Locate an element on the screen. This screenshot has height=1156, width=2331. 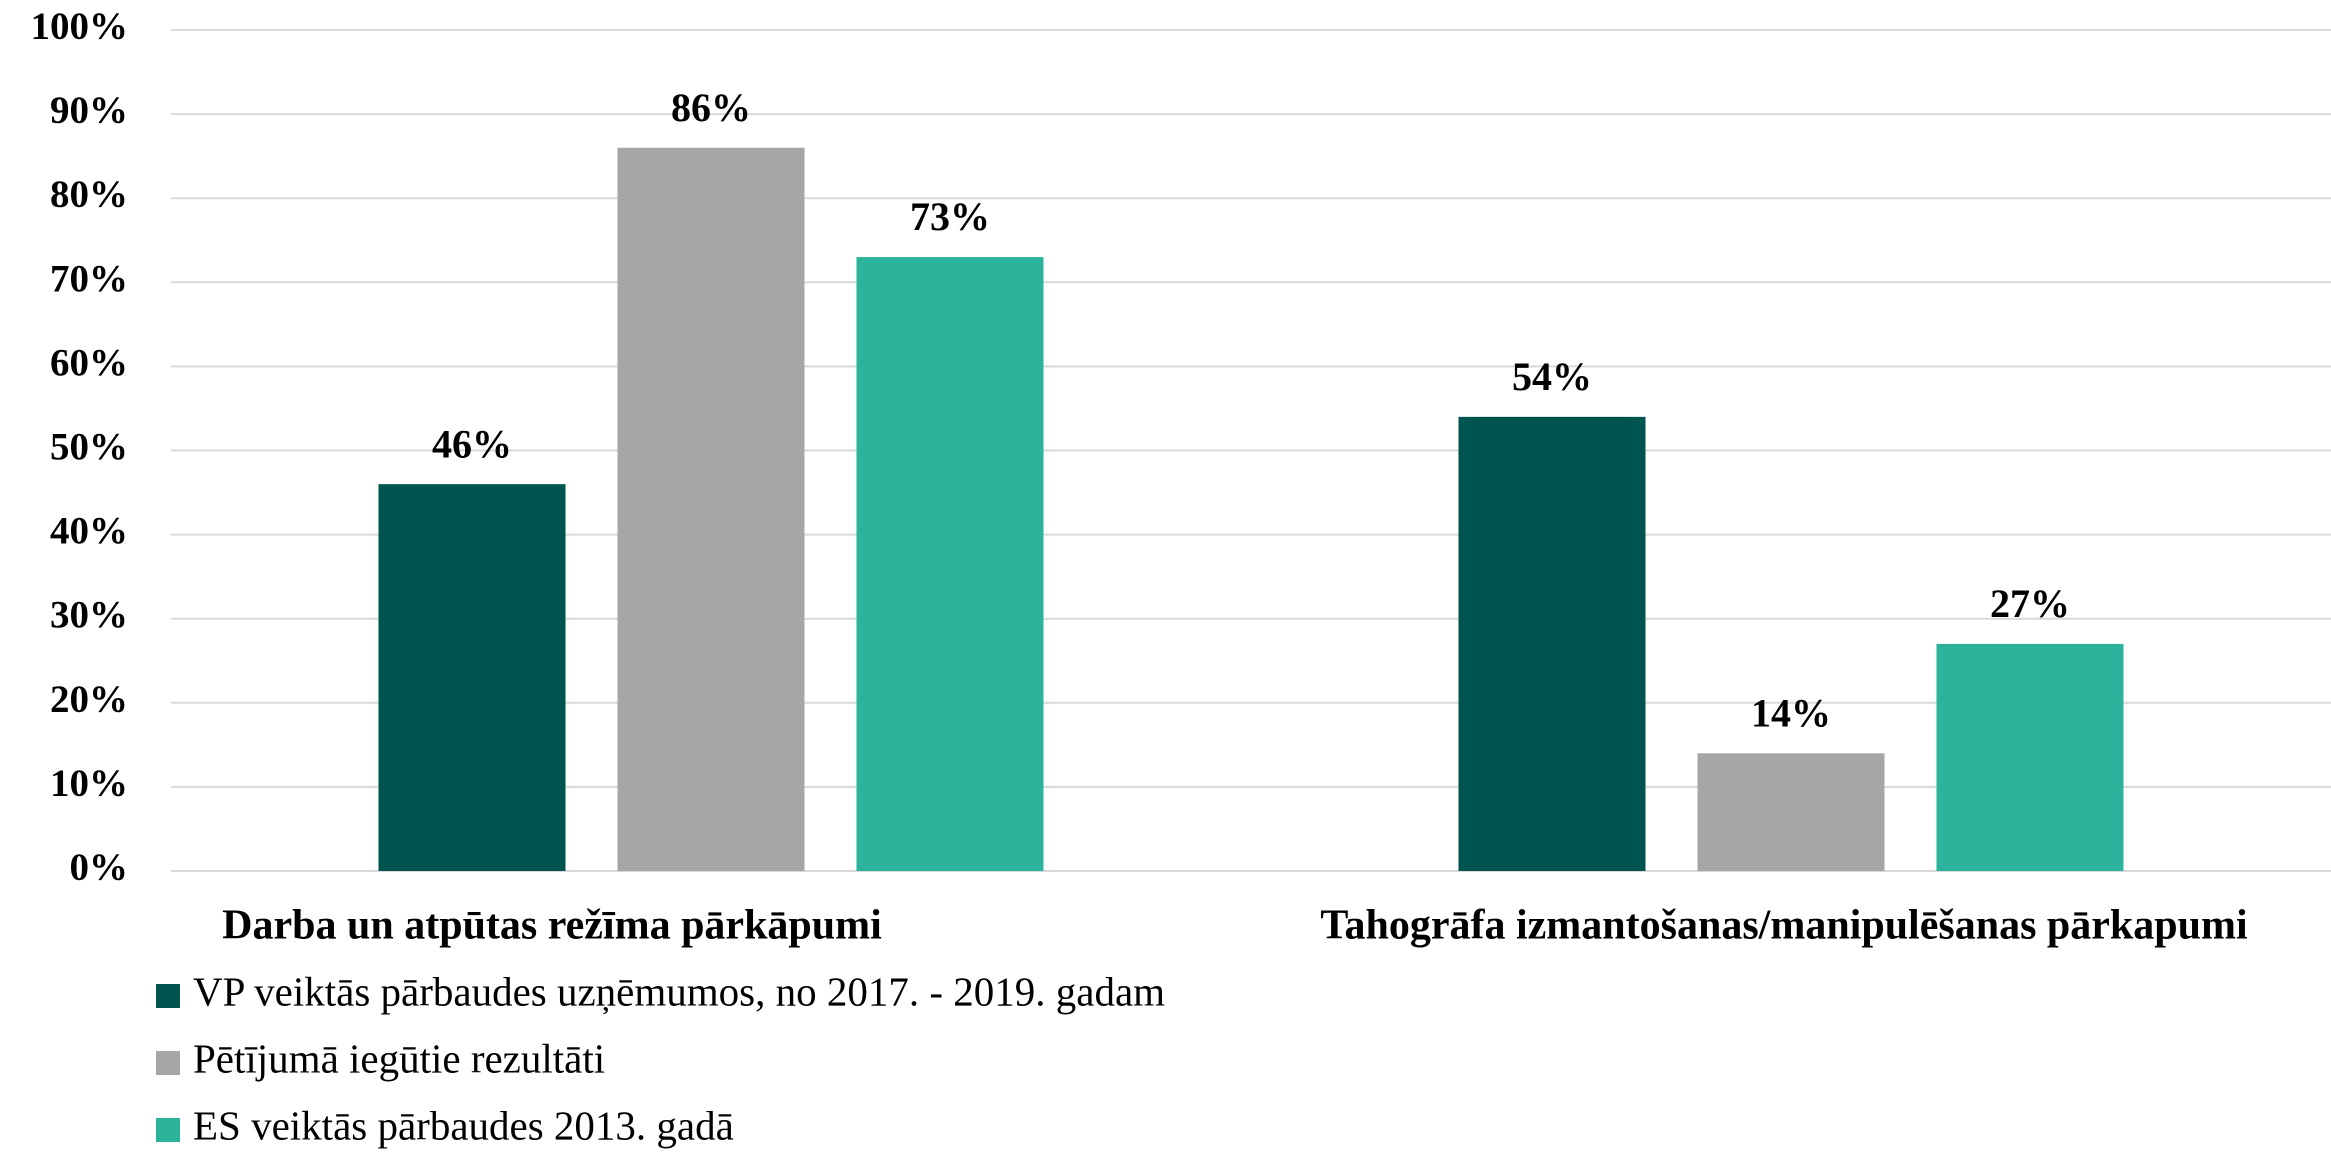
y-tick-label: 40% is located at coordinates (89, 531).